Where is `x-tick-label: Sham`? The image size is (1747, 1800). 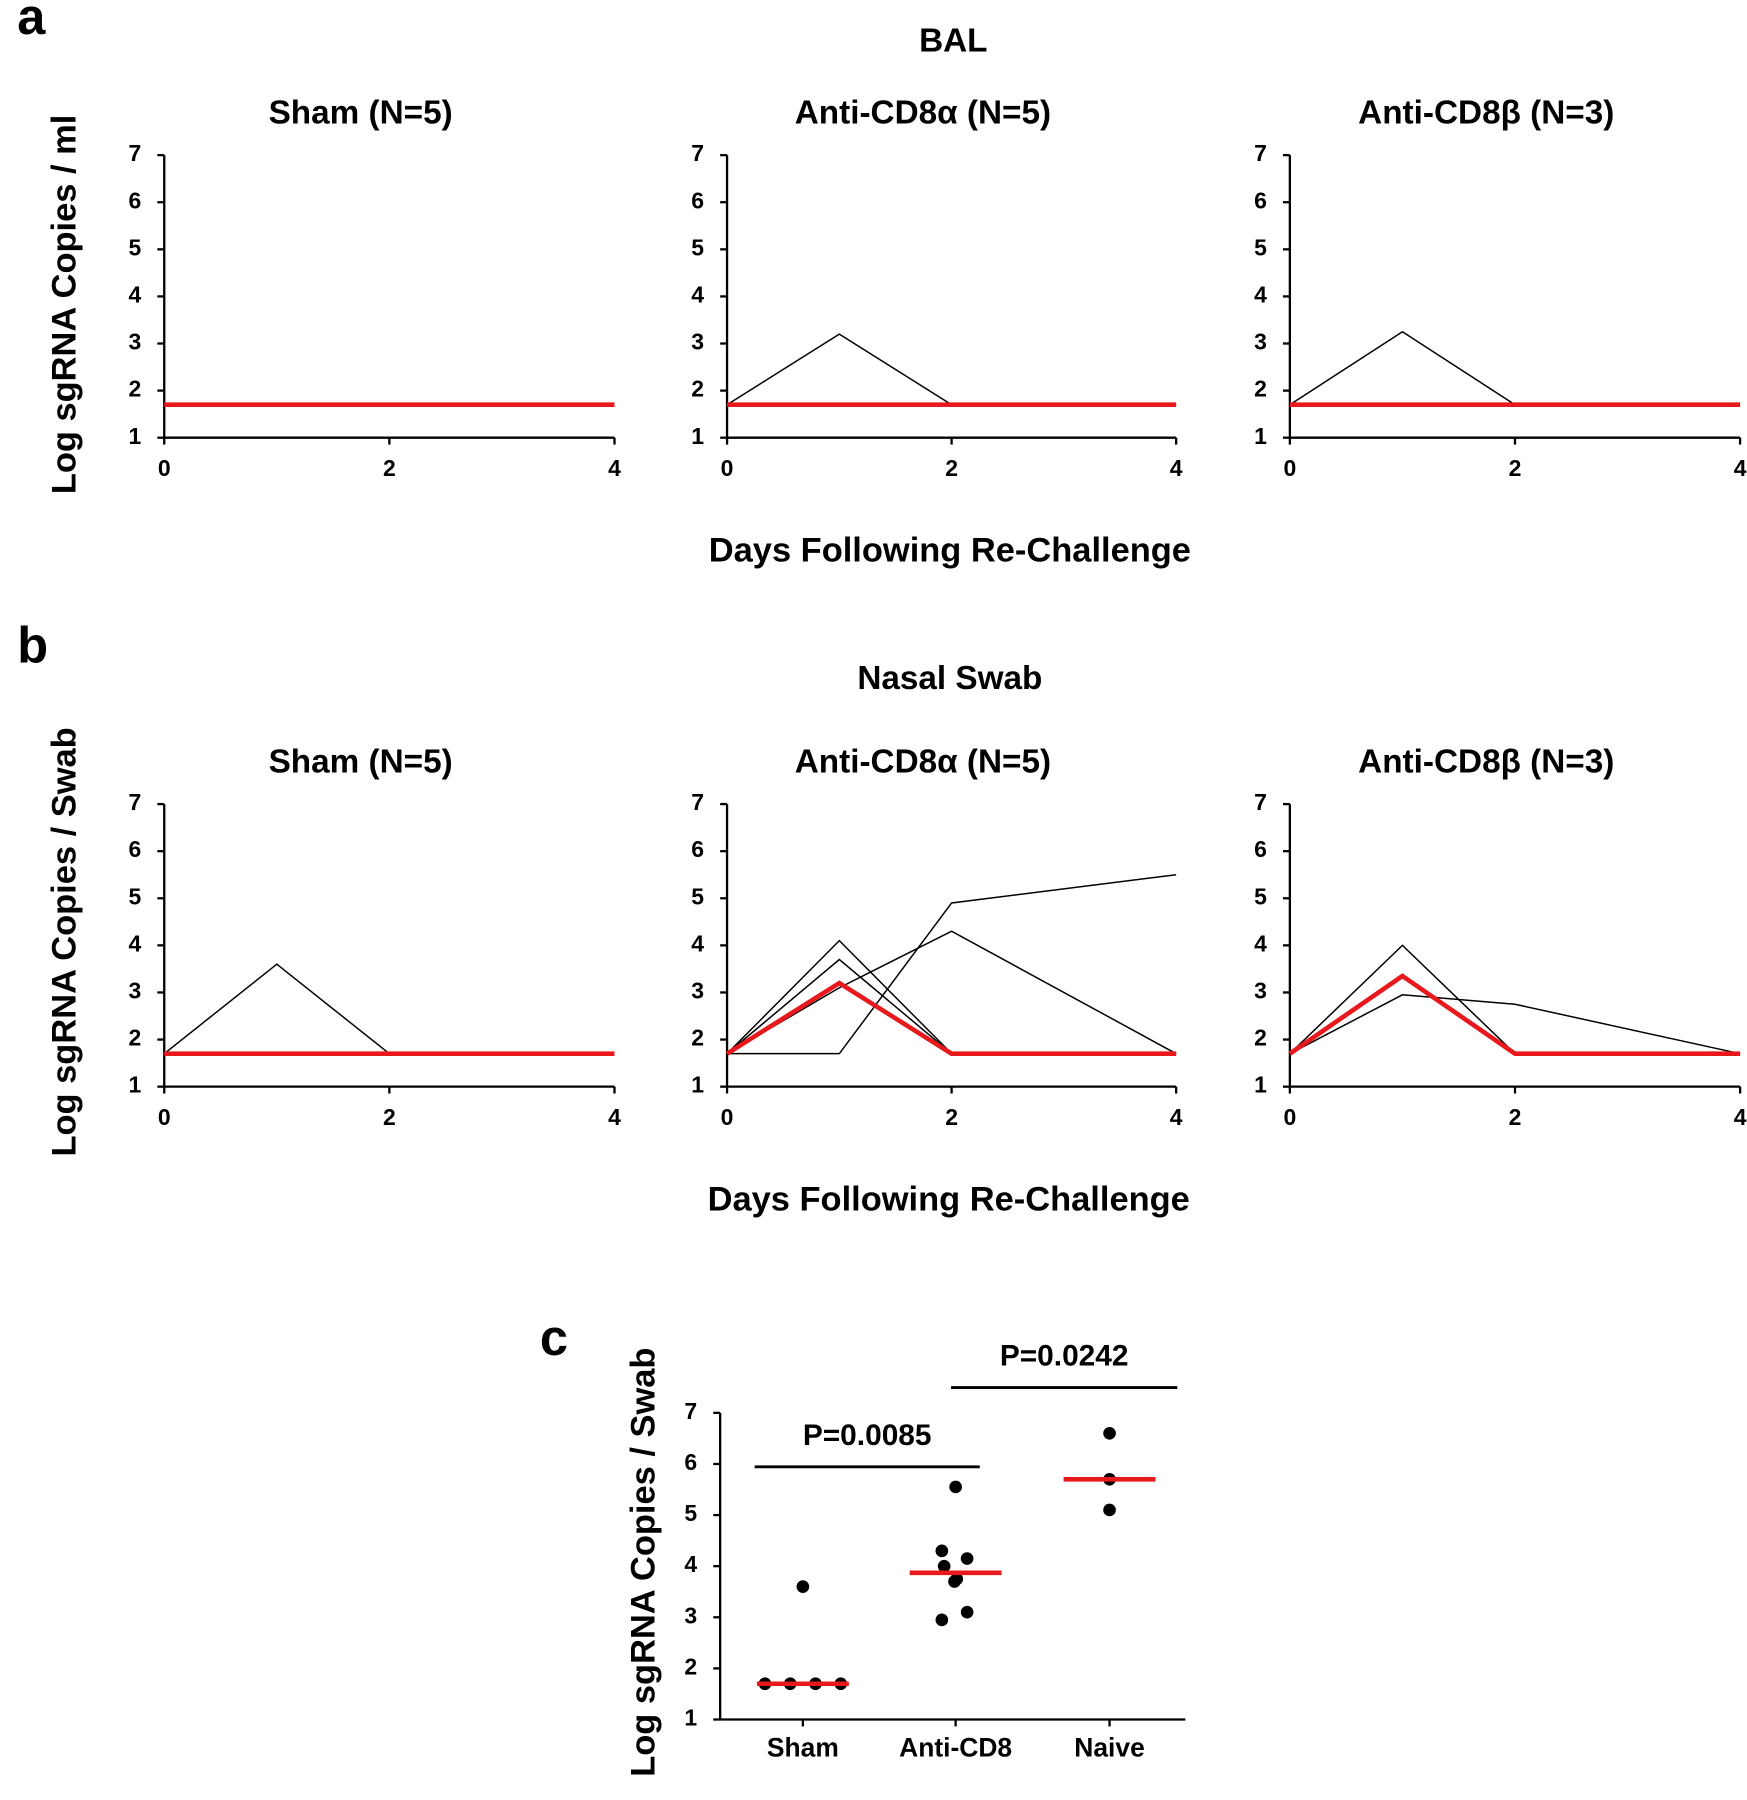
x-tick-label: Sham is located at coordinates (803, 1747).